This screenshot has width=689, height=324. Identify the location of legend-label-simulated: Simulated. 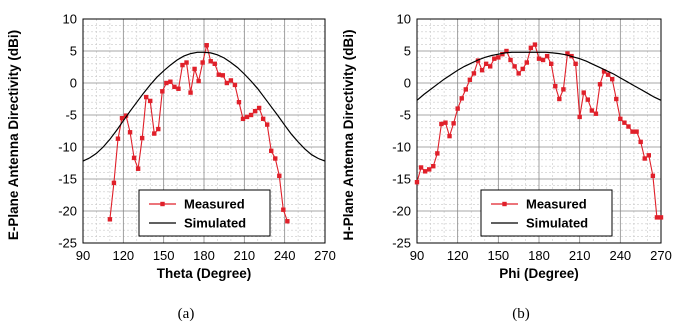
(215, 223).